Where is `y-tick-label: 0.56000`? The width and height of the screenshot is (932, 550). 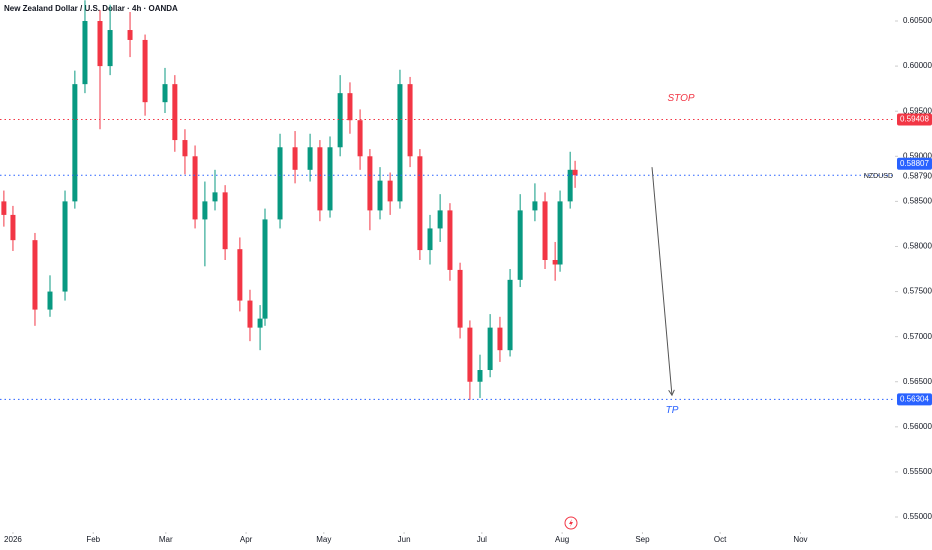
y-tick-label: 0.56000 is located at coordinates (917, 426).